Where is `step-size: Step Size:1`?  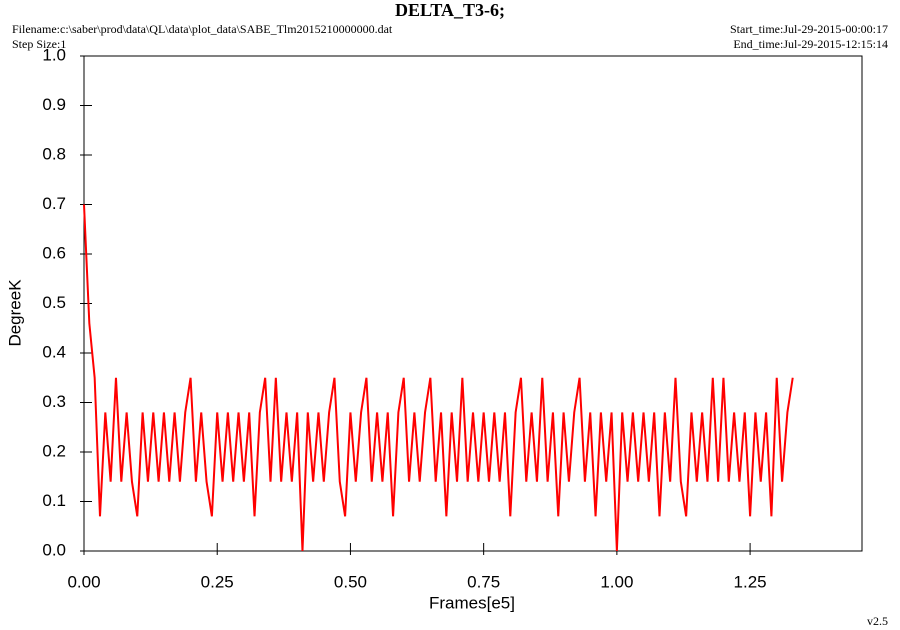
step-size: Step Size:1 is located at coordinates (39, 44).